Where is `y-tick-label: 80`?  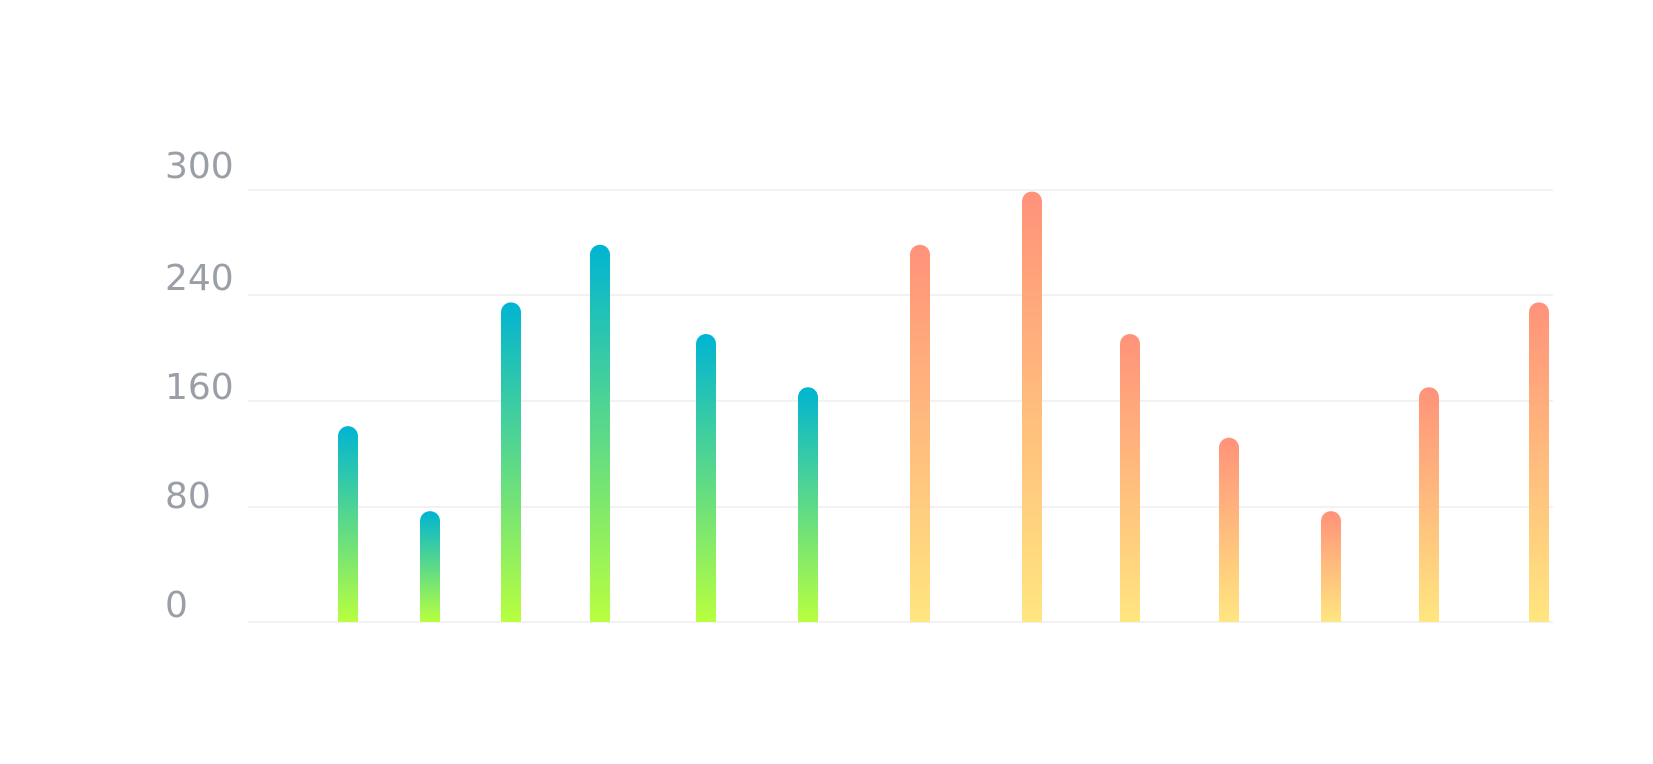
y-tick-label: 80 is located at coordinates (188, 496).